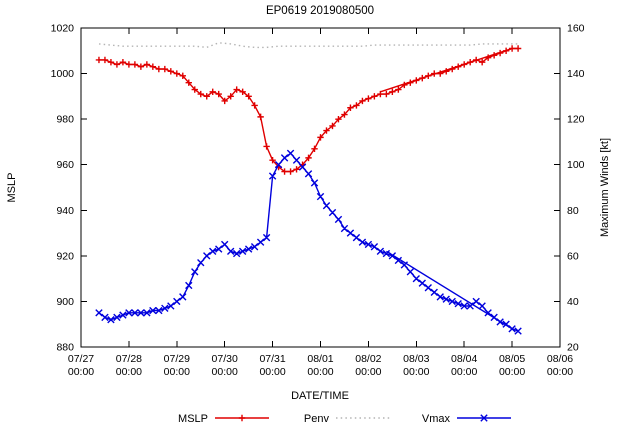 The width and height of the screenshot is (619, 432). I want to click on y-left-tick-label: 980, so click(65, 120).